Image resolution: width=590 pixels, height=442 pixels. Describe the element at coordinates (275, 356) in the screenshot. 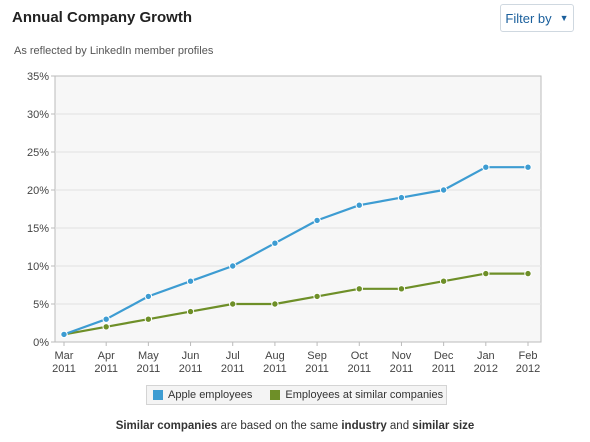

I see `x-tick-label-month: Aug` at that location.